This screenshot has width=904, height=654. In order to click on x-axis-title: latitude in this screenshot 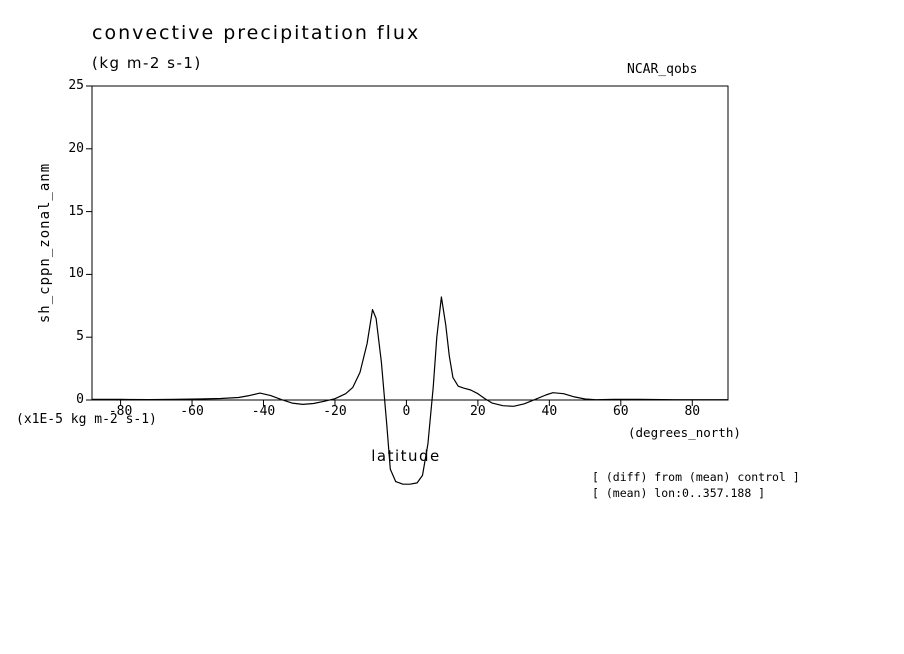, I will do `click(406, 456)`.